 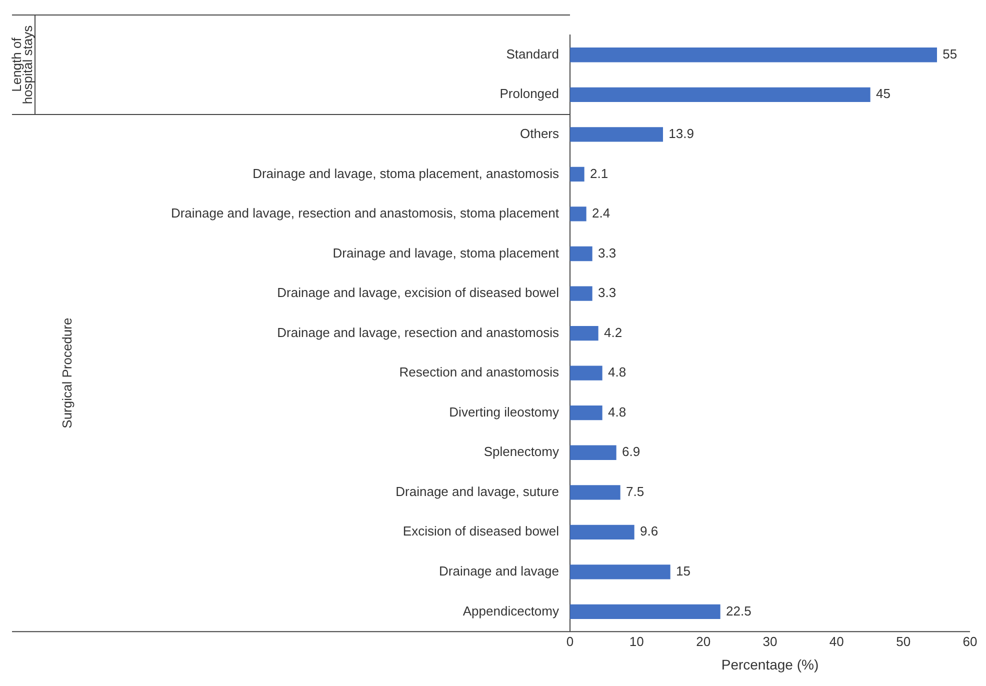 What do you see at coordinates (67, 373) in the screenshot?
I see `text: Surgical Procedure` at bounding box center [67, 373].